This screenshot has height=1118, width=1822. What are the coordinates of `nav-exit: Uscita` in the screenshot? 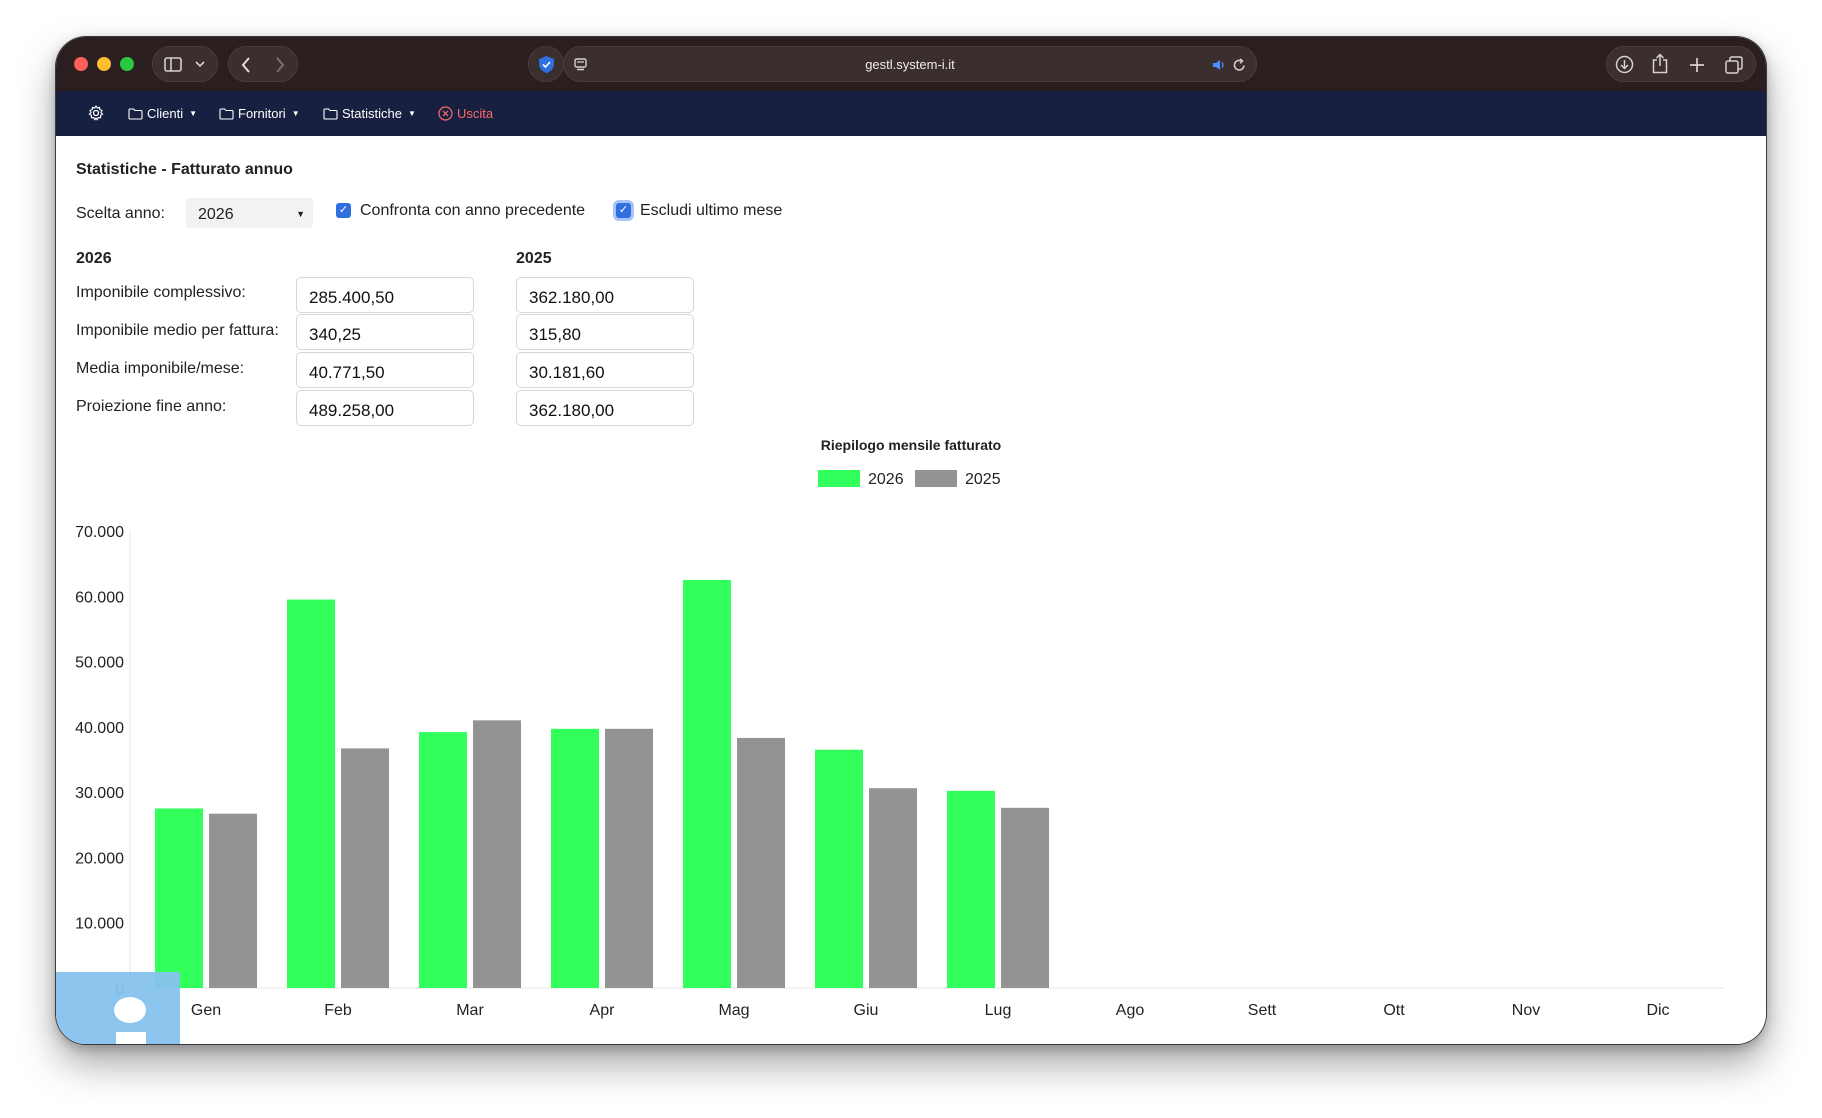 It's located at (465, 113).